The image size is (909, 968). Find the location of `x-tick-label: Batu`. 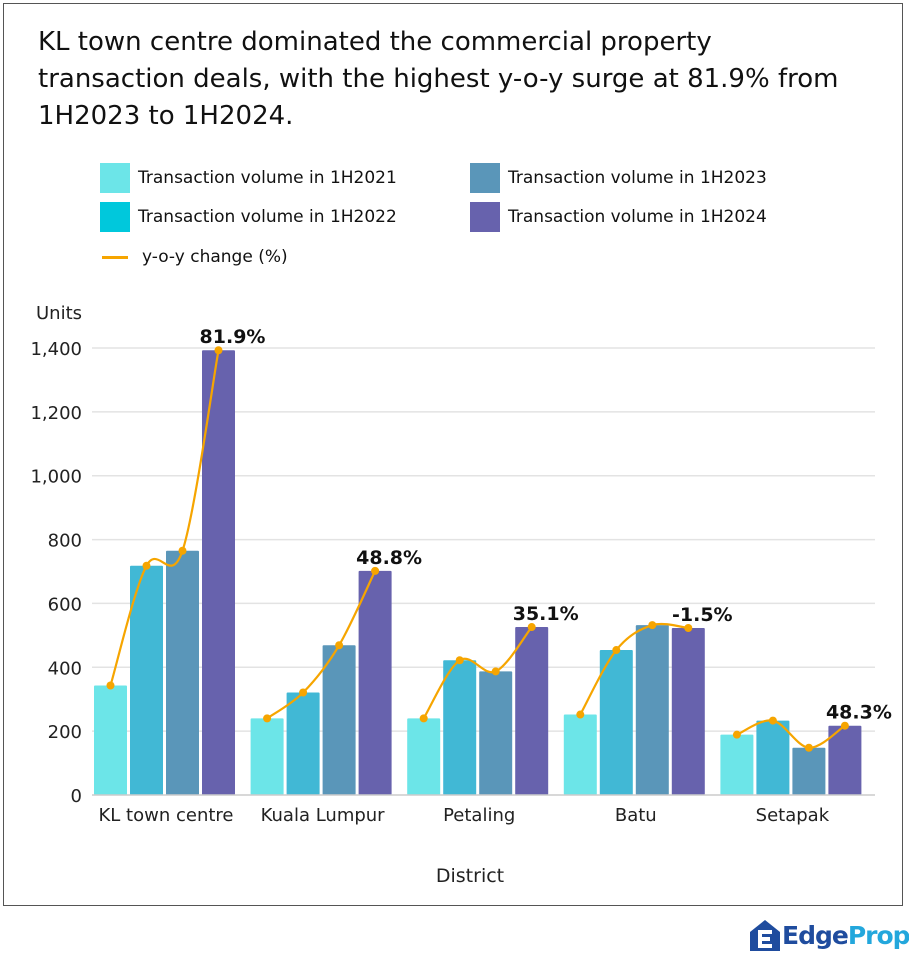

x-tick-label: Batu is located at coordinates (636, 815).